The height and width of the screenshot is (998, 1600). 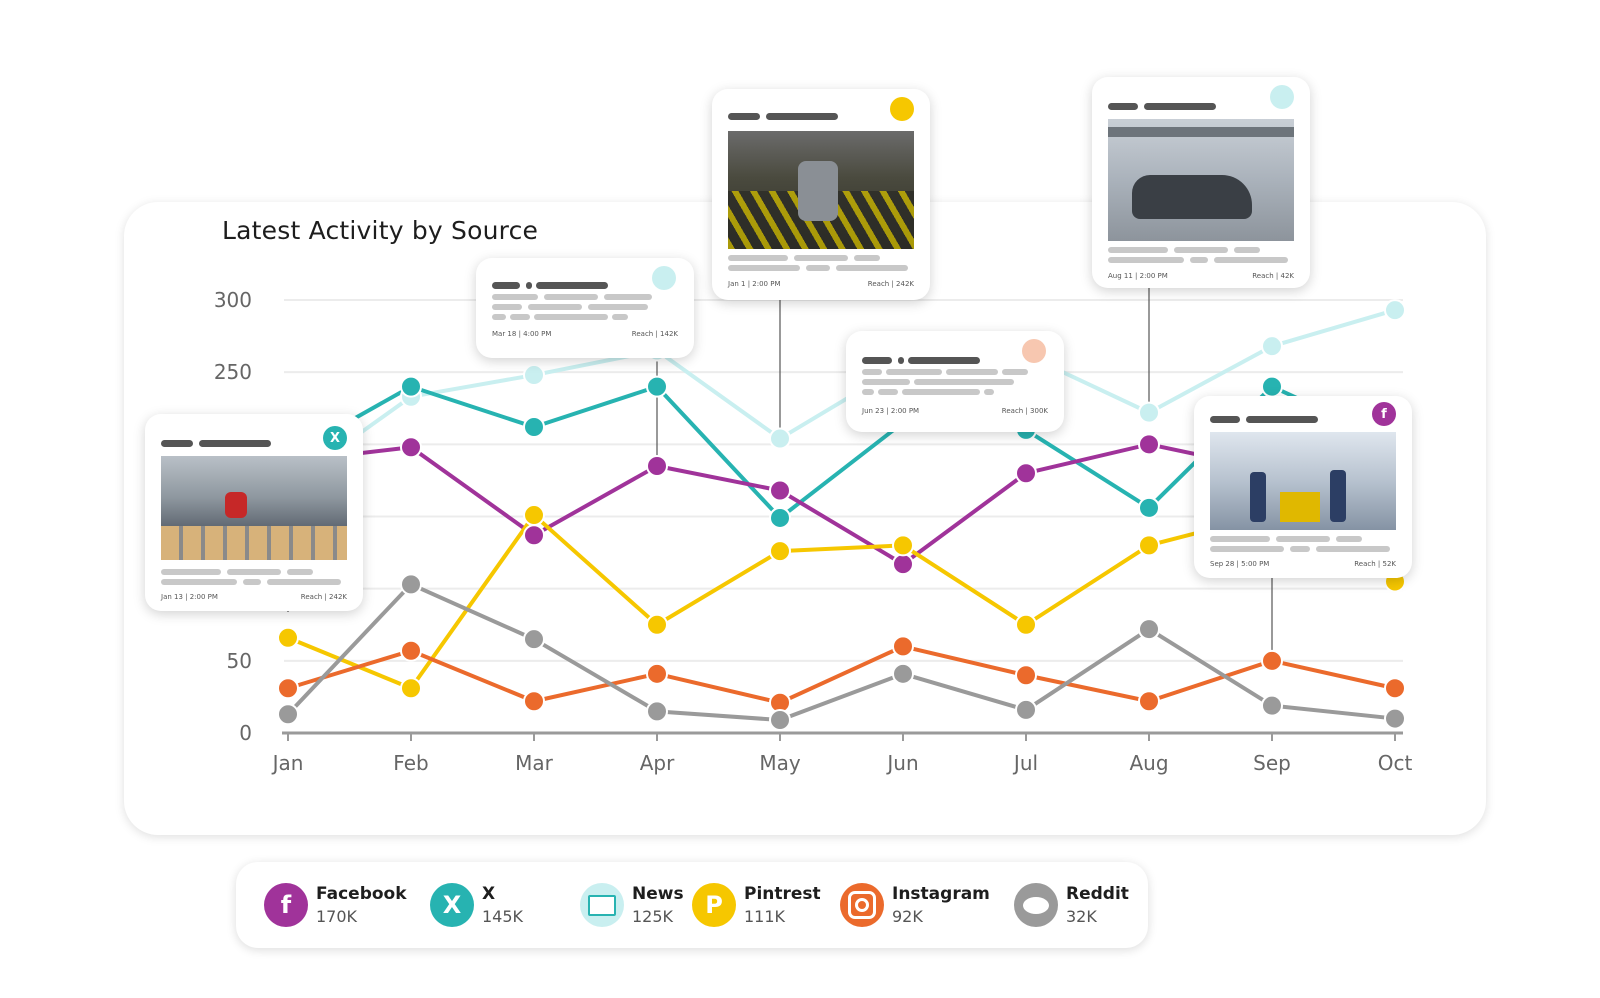 What do you see at coordinates (239, 661) in the screenshot?
I see `y-tick-label: 50` at bounding box center [239, 661].